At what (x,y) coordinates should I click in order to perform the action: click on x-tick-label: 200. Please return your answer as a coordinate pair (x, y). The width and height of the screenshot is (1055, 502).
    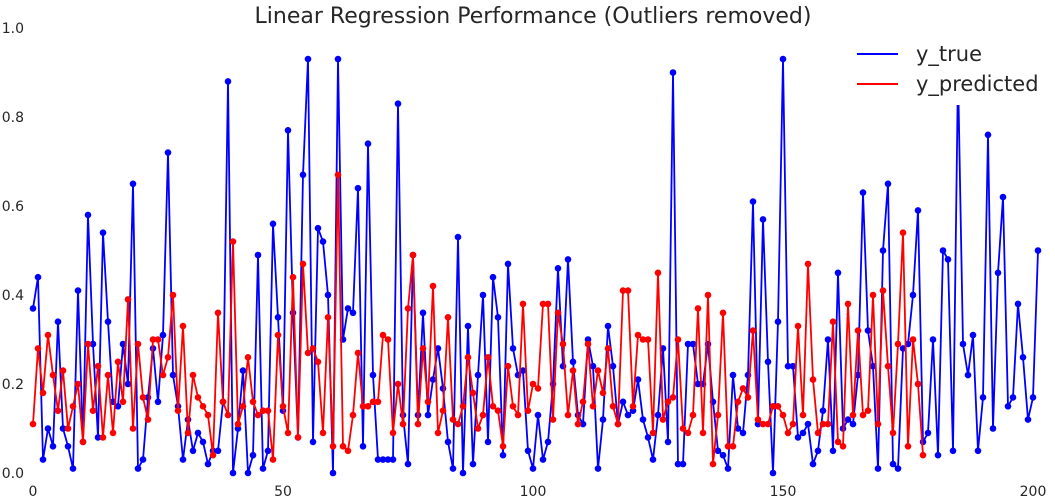
    Looking at the image, I should click on (1033, 492).